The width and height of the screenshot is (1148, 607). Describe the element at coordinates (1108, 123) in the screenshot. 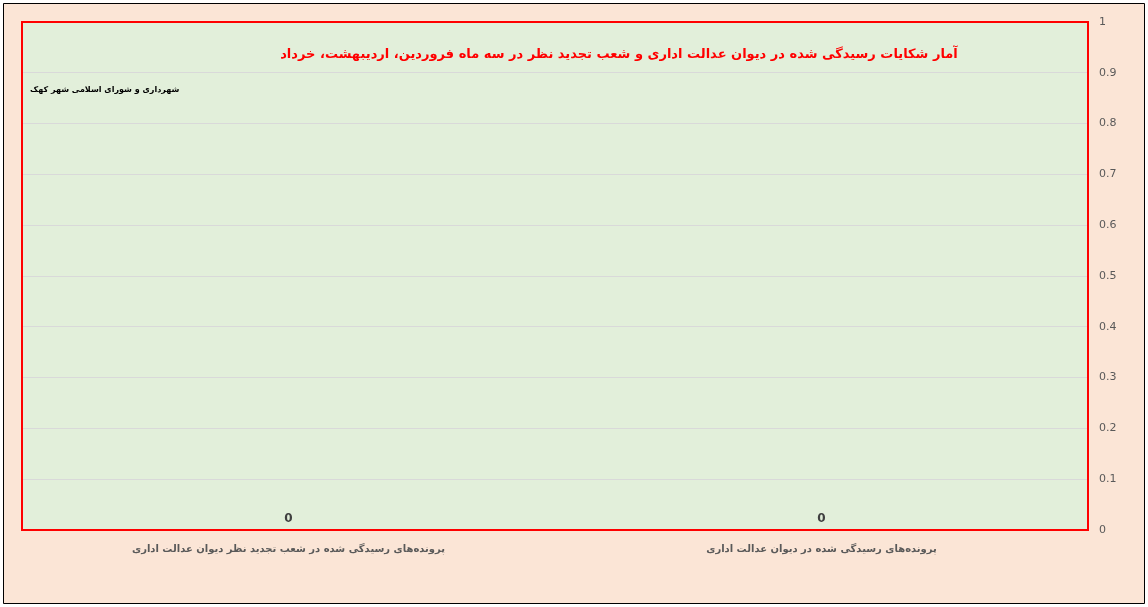

I see `y-tick-label: 0.8` at that location.